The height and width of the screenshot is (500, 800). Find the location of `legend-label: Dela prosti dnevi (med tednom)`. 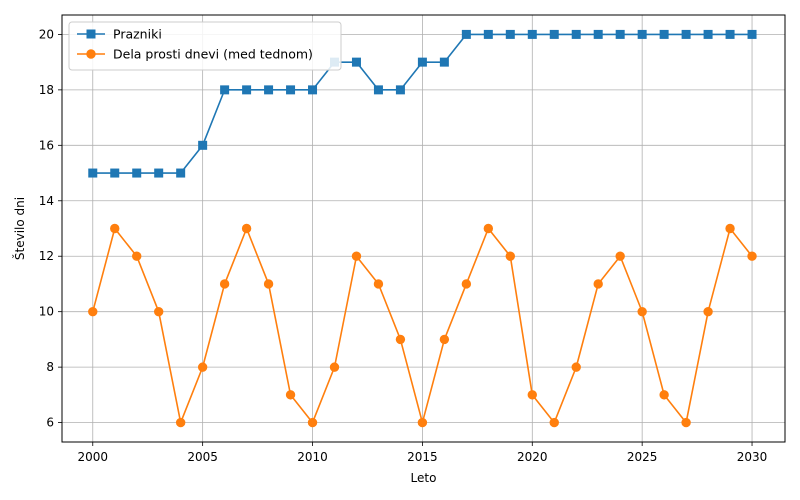

legend-label: Dela prosti dnevi (med tednom) is located at coordinates (213, 54).